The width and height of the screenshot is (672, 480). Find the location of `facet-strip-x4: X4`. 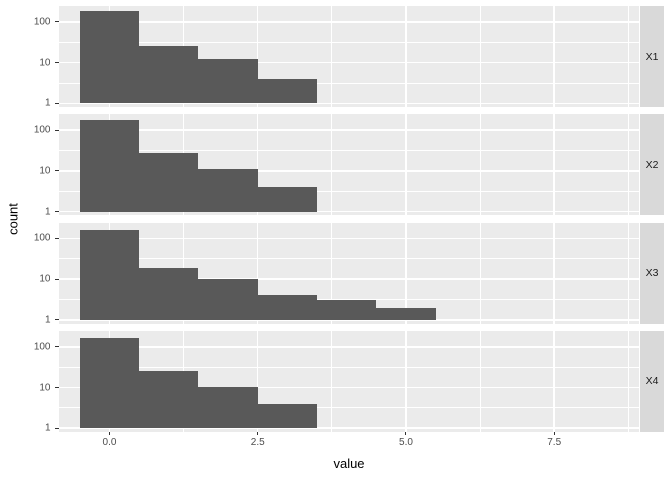

facet-strip-x4: X4 is located at coordinates (652, 381).